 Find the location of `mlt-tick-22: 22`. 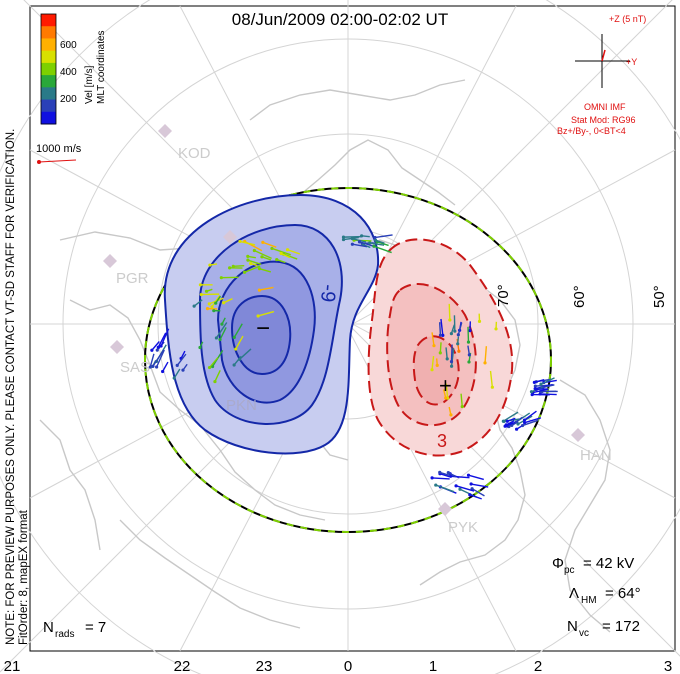

mlt-tick-22: 22 is located at coordinates (182, 666).